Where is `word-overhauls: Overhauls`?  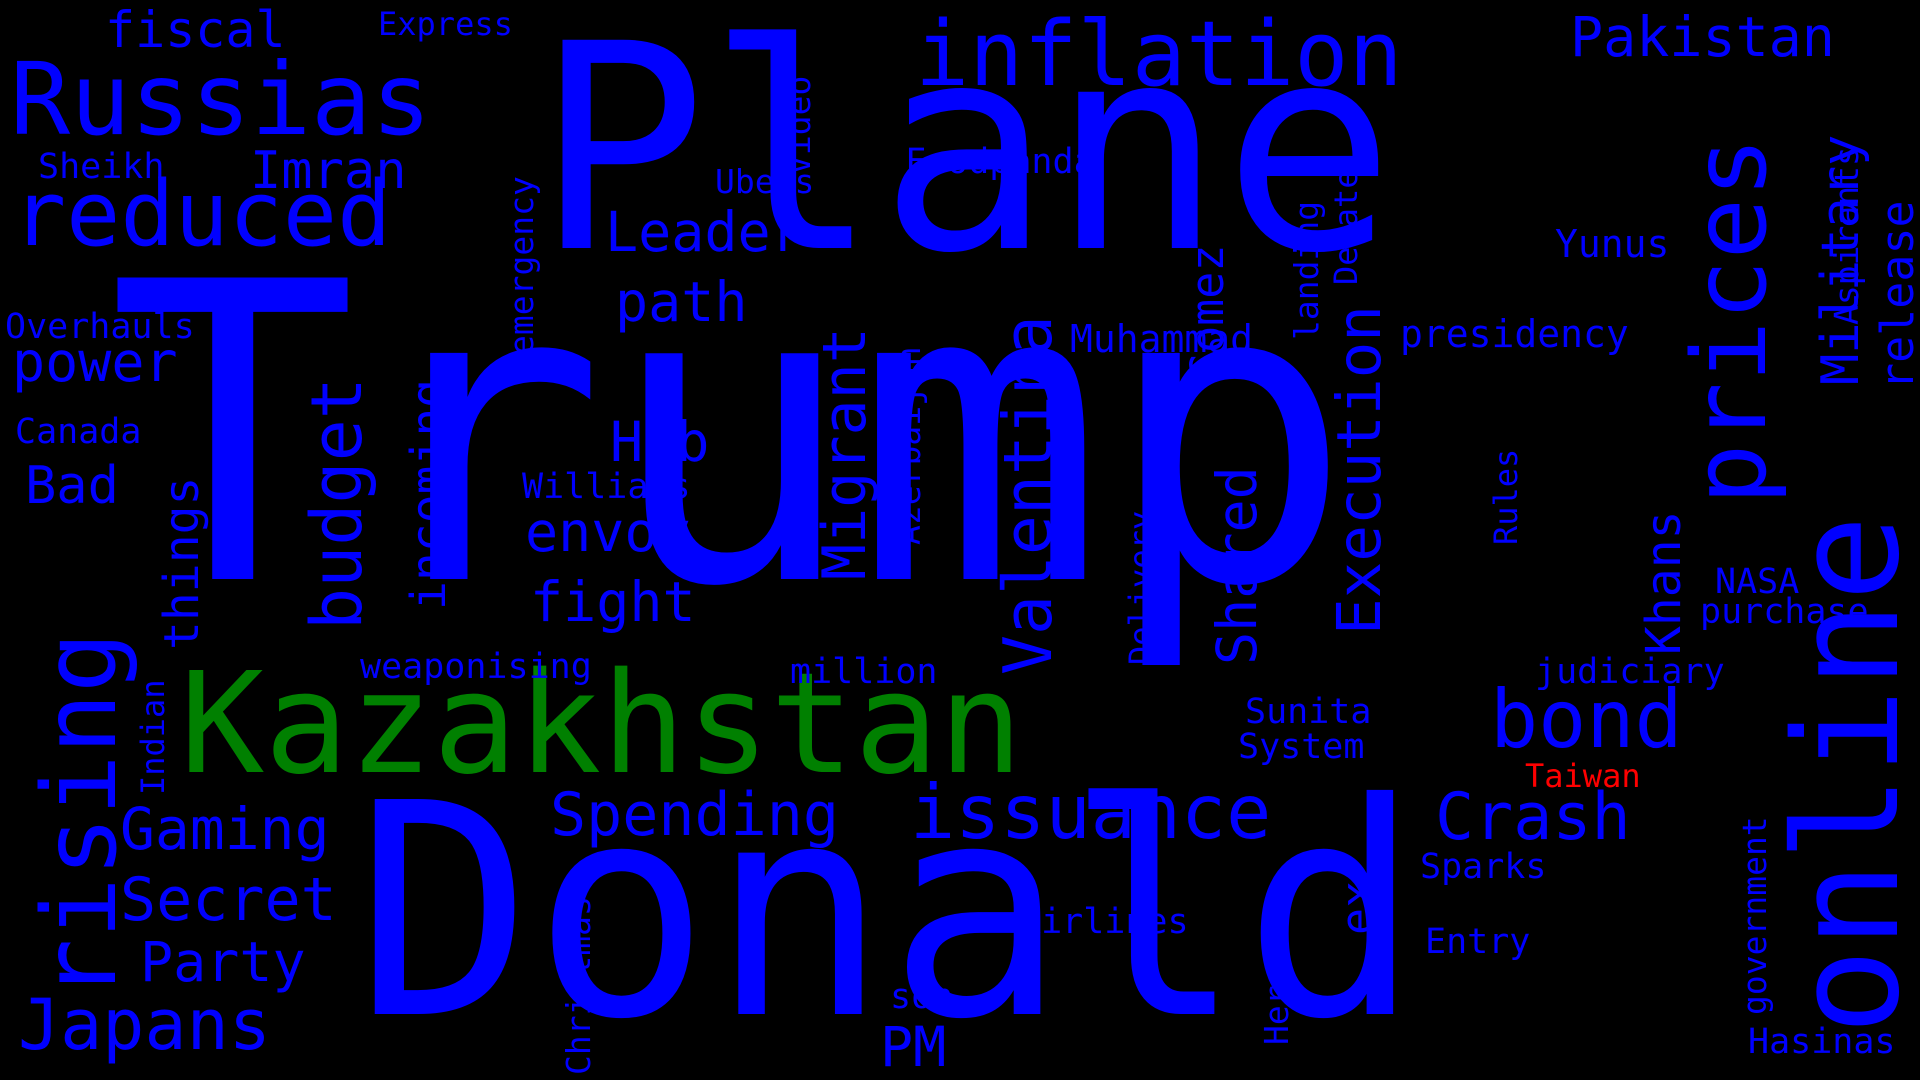
word-overhauls: Overhauls is located at coordinates (100, 327).